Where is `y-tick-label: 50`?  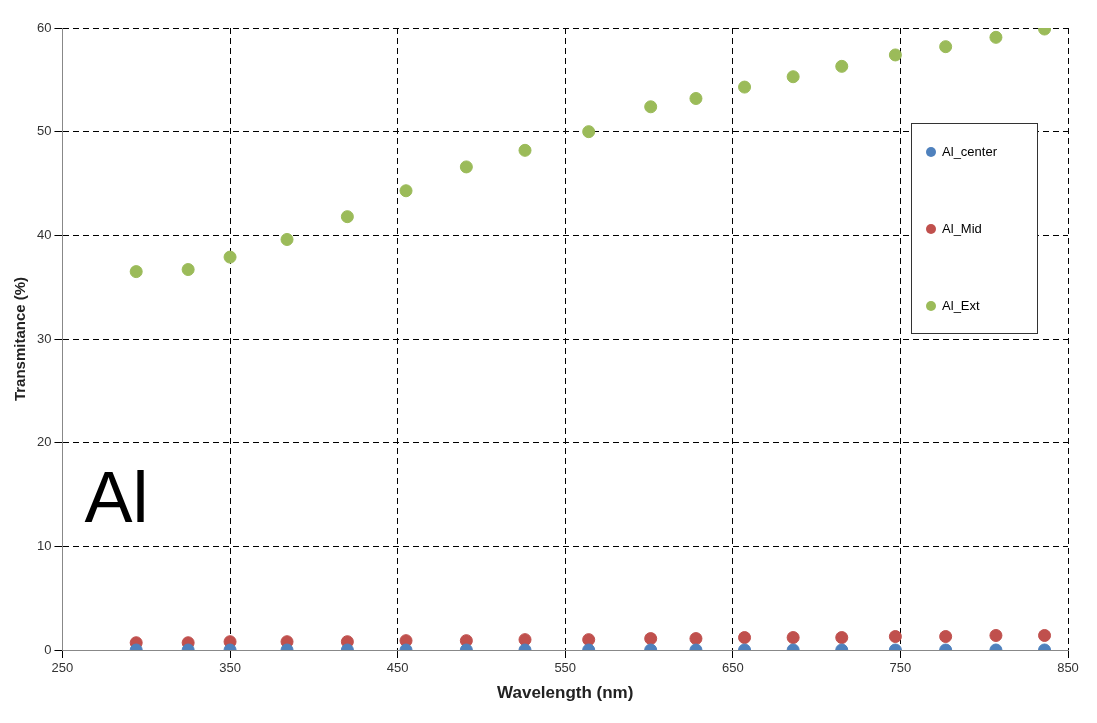
y-tick-label: 50 is located at coordinates (44, 131).